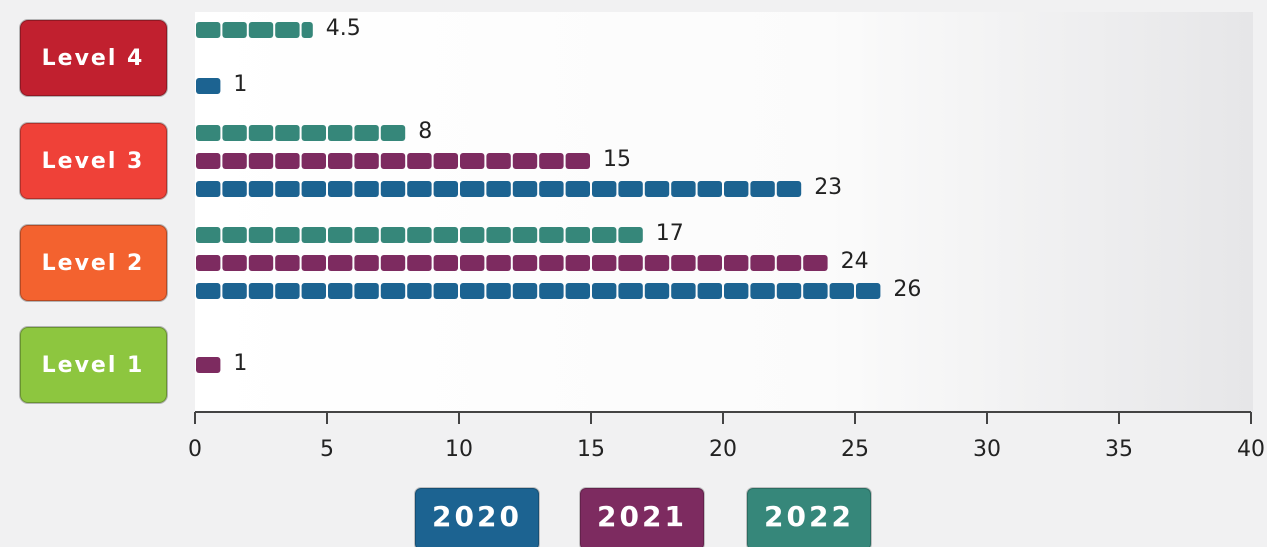  I want to click on value-label: 17, so click(670, 233).